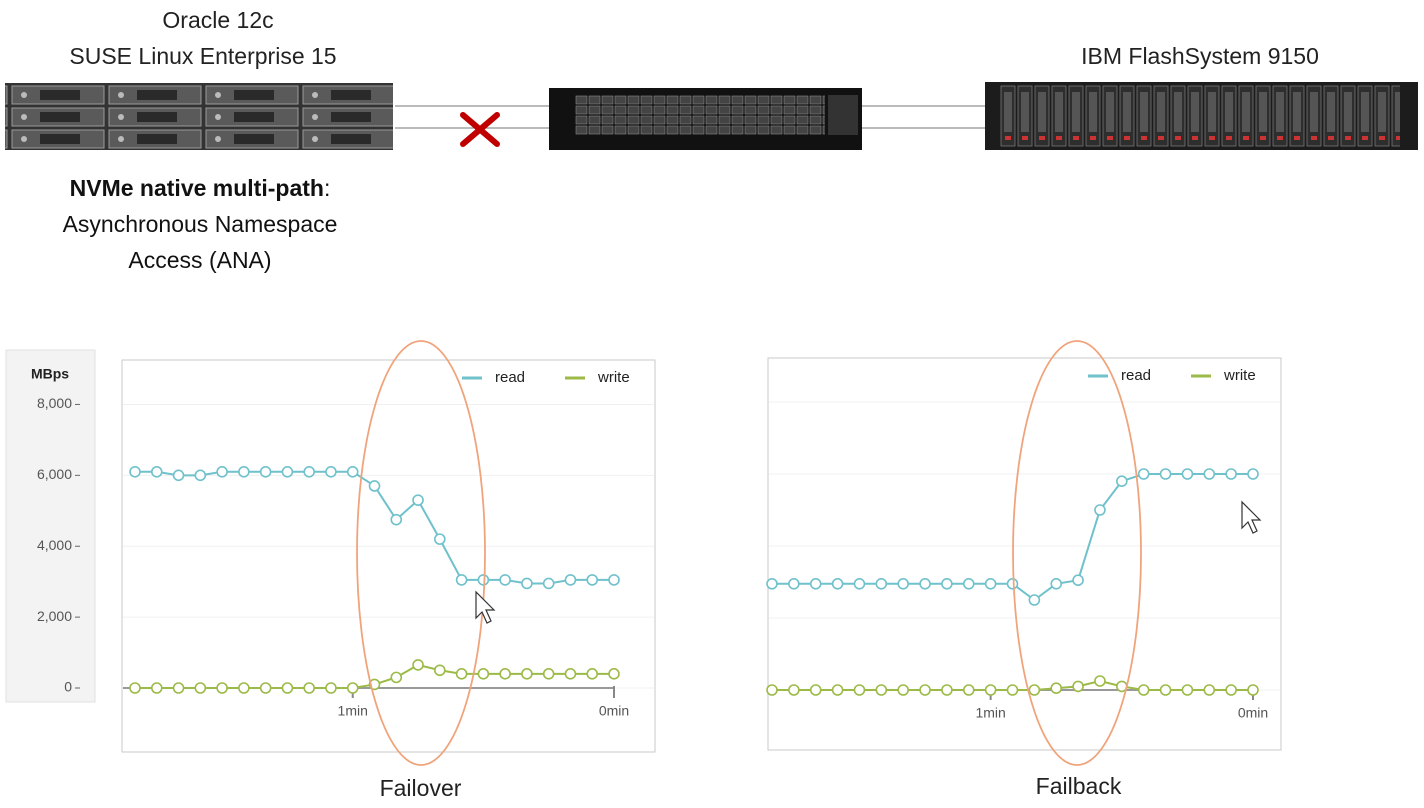  Describe the element at coordinates (480, 129) in the screenshot. I see `failure-mark` at that location.